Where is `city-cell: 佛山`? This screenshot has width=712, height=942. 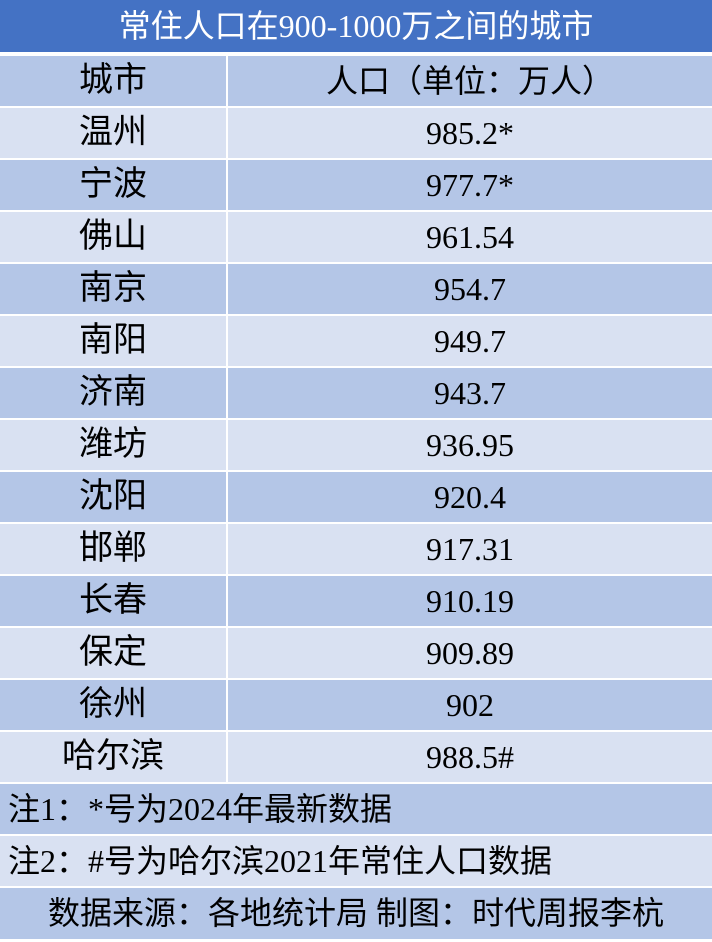
city-cell: 佛山 is located at coordinates (113, 237).